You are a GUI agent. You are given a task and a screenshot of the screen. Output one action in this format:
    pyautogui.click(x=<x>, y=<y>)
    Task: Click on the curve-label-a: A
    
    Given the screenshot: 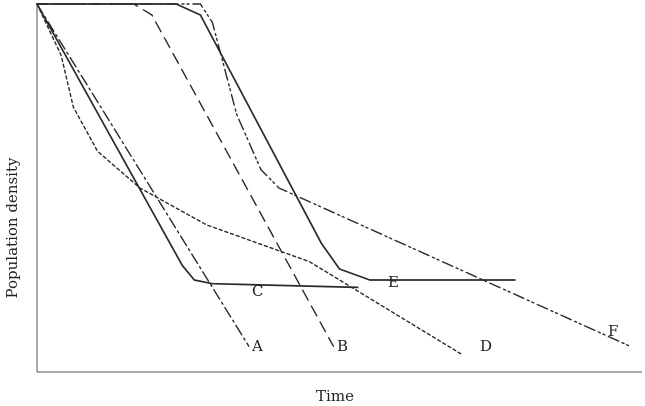 What is the action you would take?
    pyautogui.click(x=257, y=346)
    